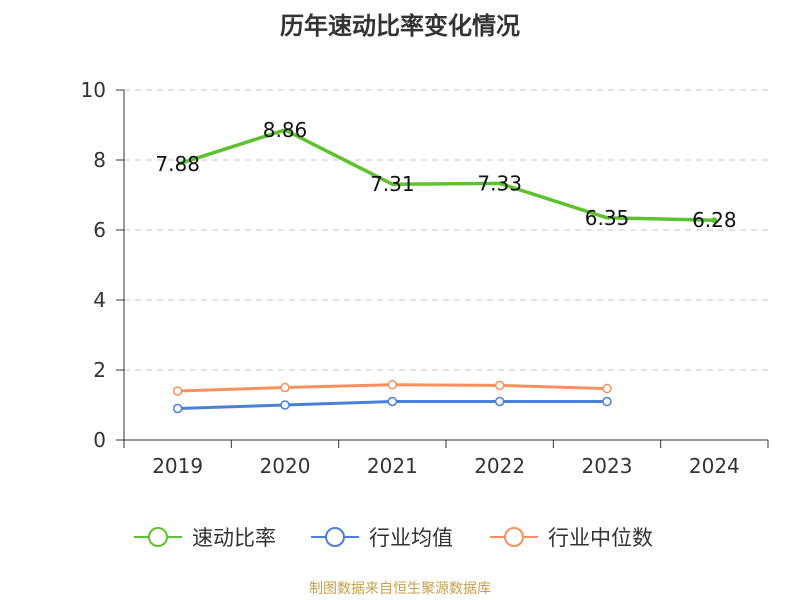  What do you see at coordinates (285, 466) in the screenshot?
I see `x-tick-label: 2020` at bounding box center [285, 466].